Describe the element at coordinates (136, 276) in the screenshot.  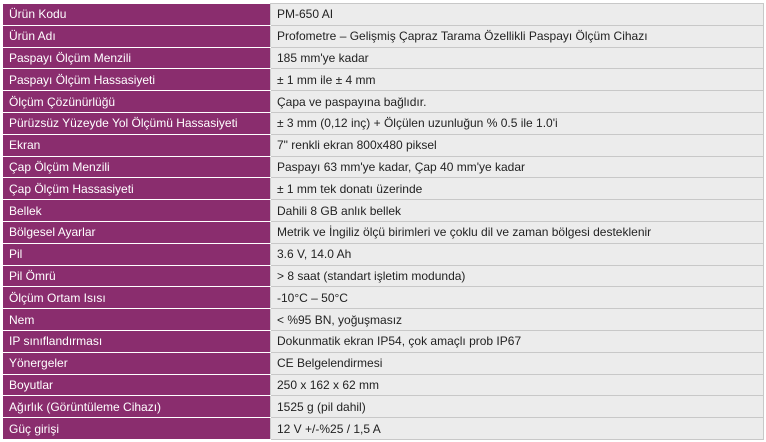
I see `spec-label: Pil Ömrü` at that location.